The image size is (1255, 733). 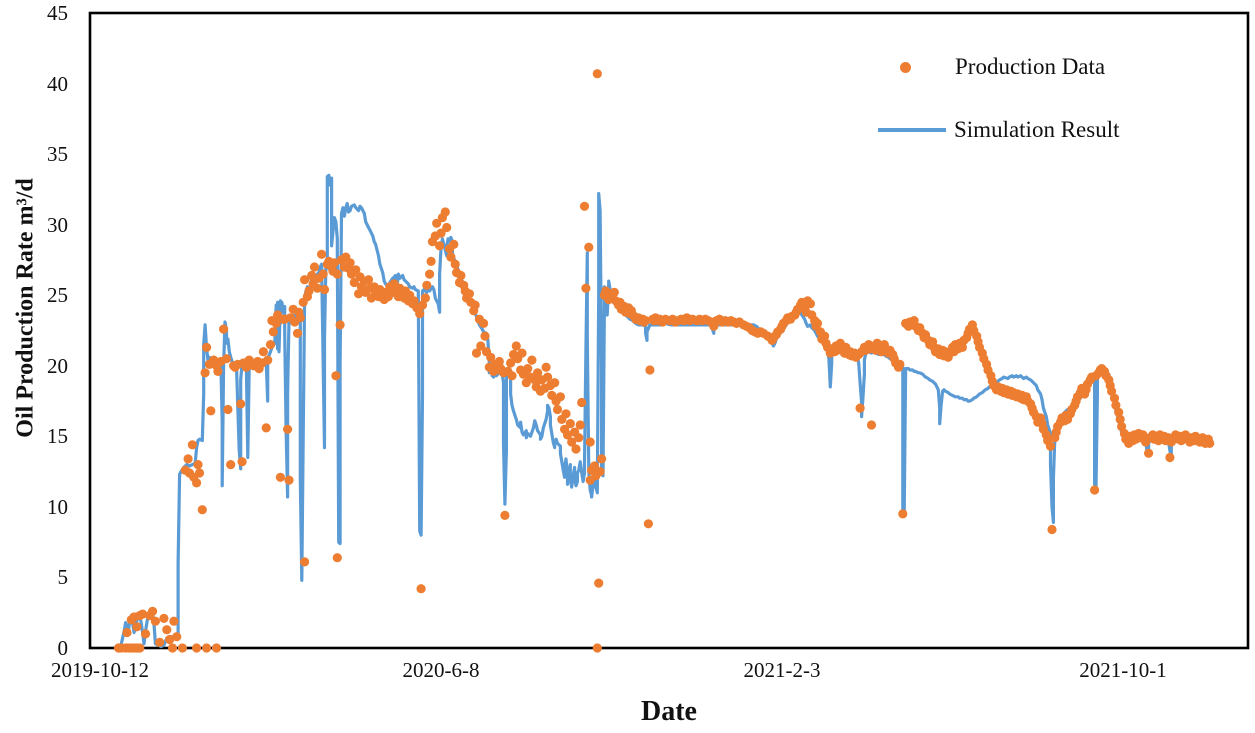 I want to click on y-tick-label: 30, so click(x=57, y=224).